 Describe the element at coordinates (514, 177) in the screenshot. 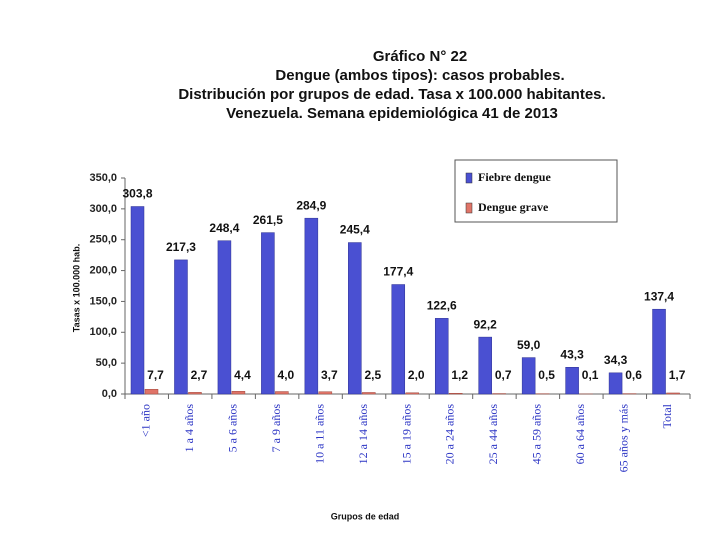

I see `legend-label: Fiebre dengue` at that location.